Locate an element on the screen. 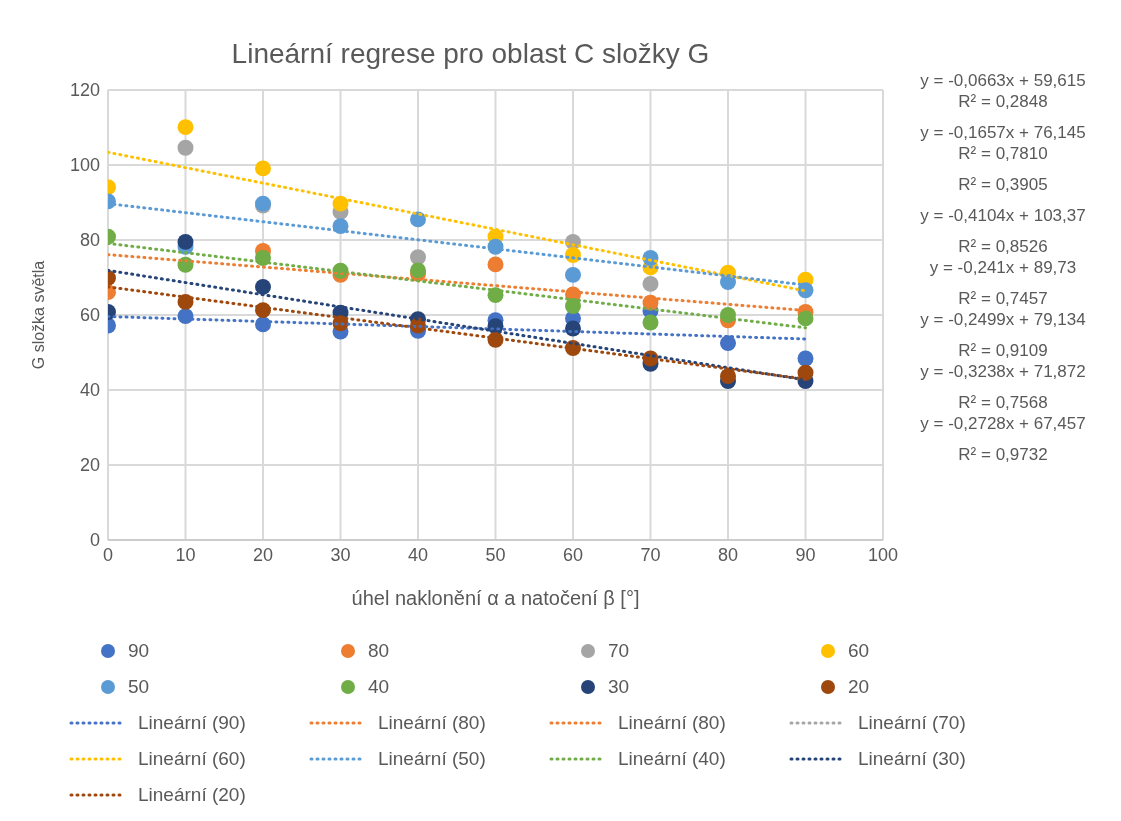 This screenshot has height=821, width=1121. text: R² = 0,7810 is located at coordinates (1003, 153).